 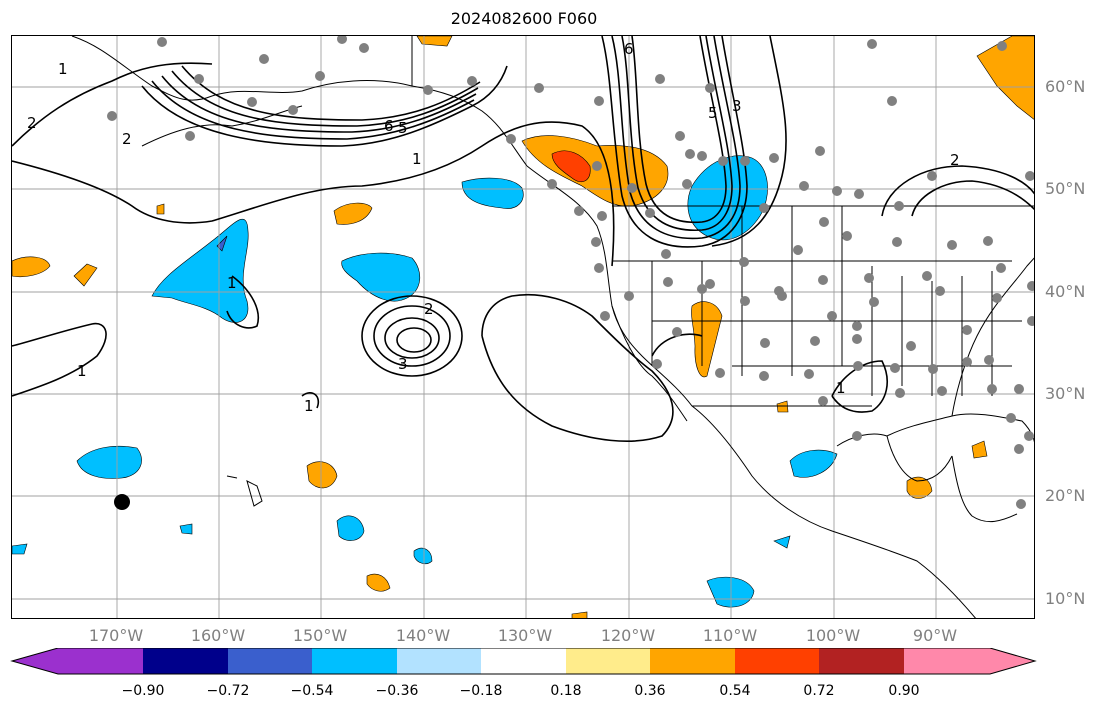 I want to click on colorbar-tick: 0.72, so click(x=819, y=691).